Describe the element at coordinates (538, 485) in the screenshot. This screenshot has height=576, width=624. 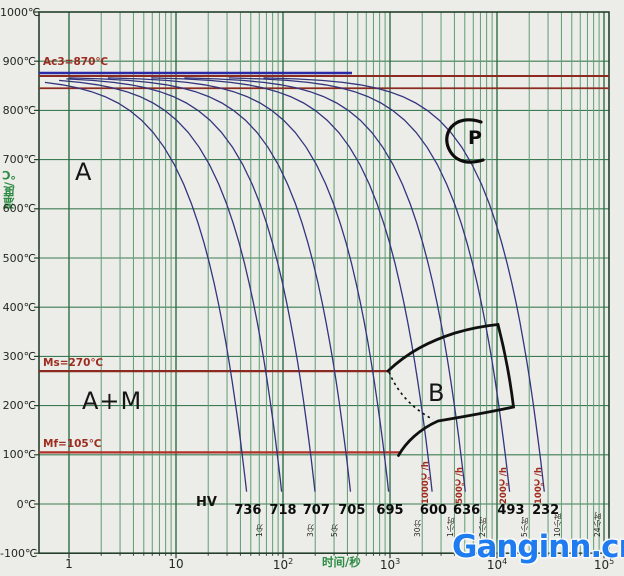
I see `cooling-rate-label: 100℃/h` at that location.